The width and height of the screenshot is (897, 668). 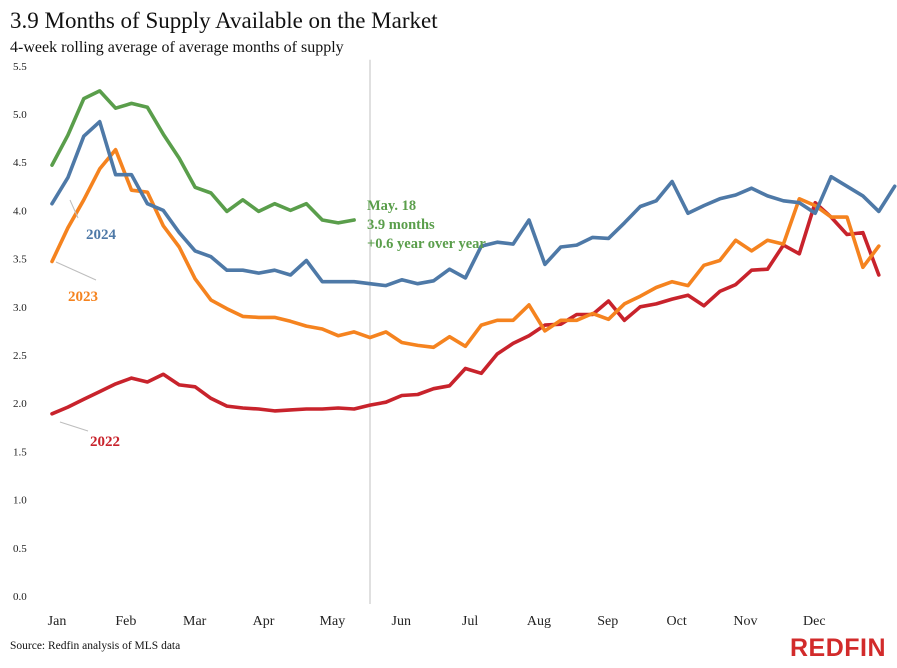 I want to click on y-tick-label: 0.0, so click(x=20, y=597).